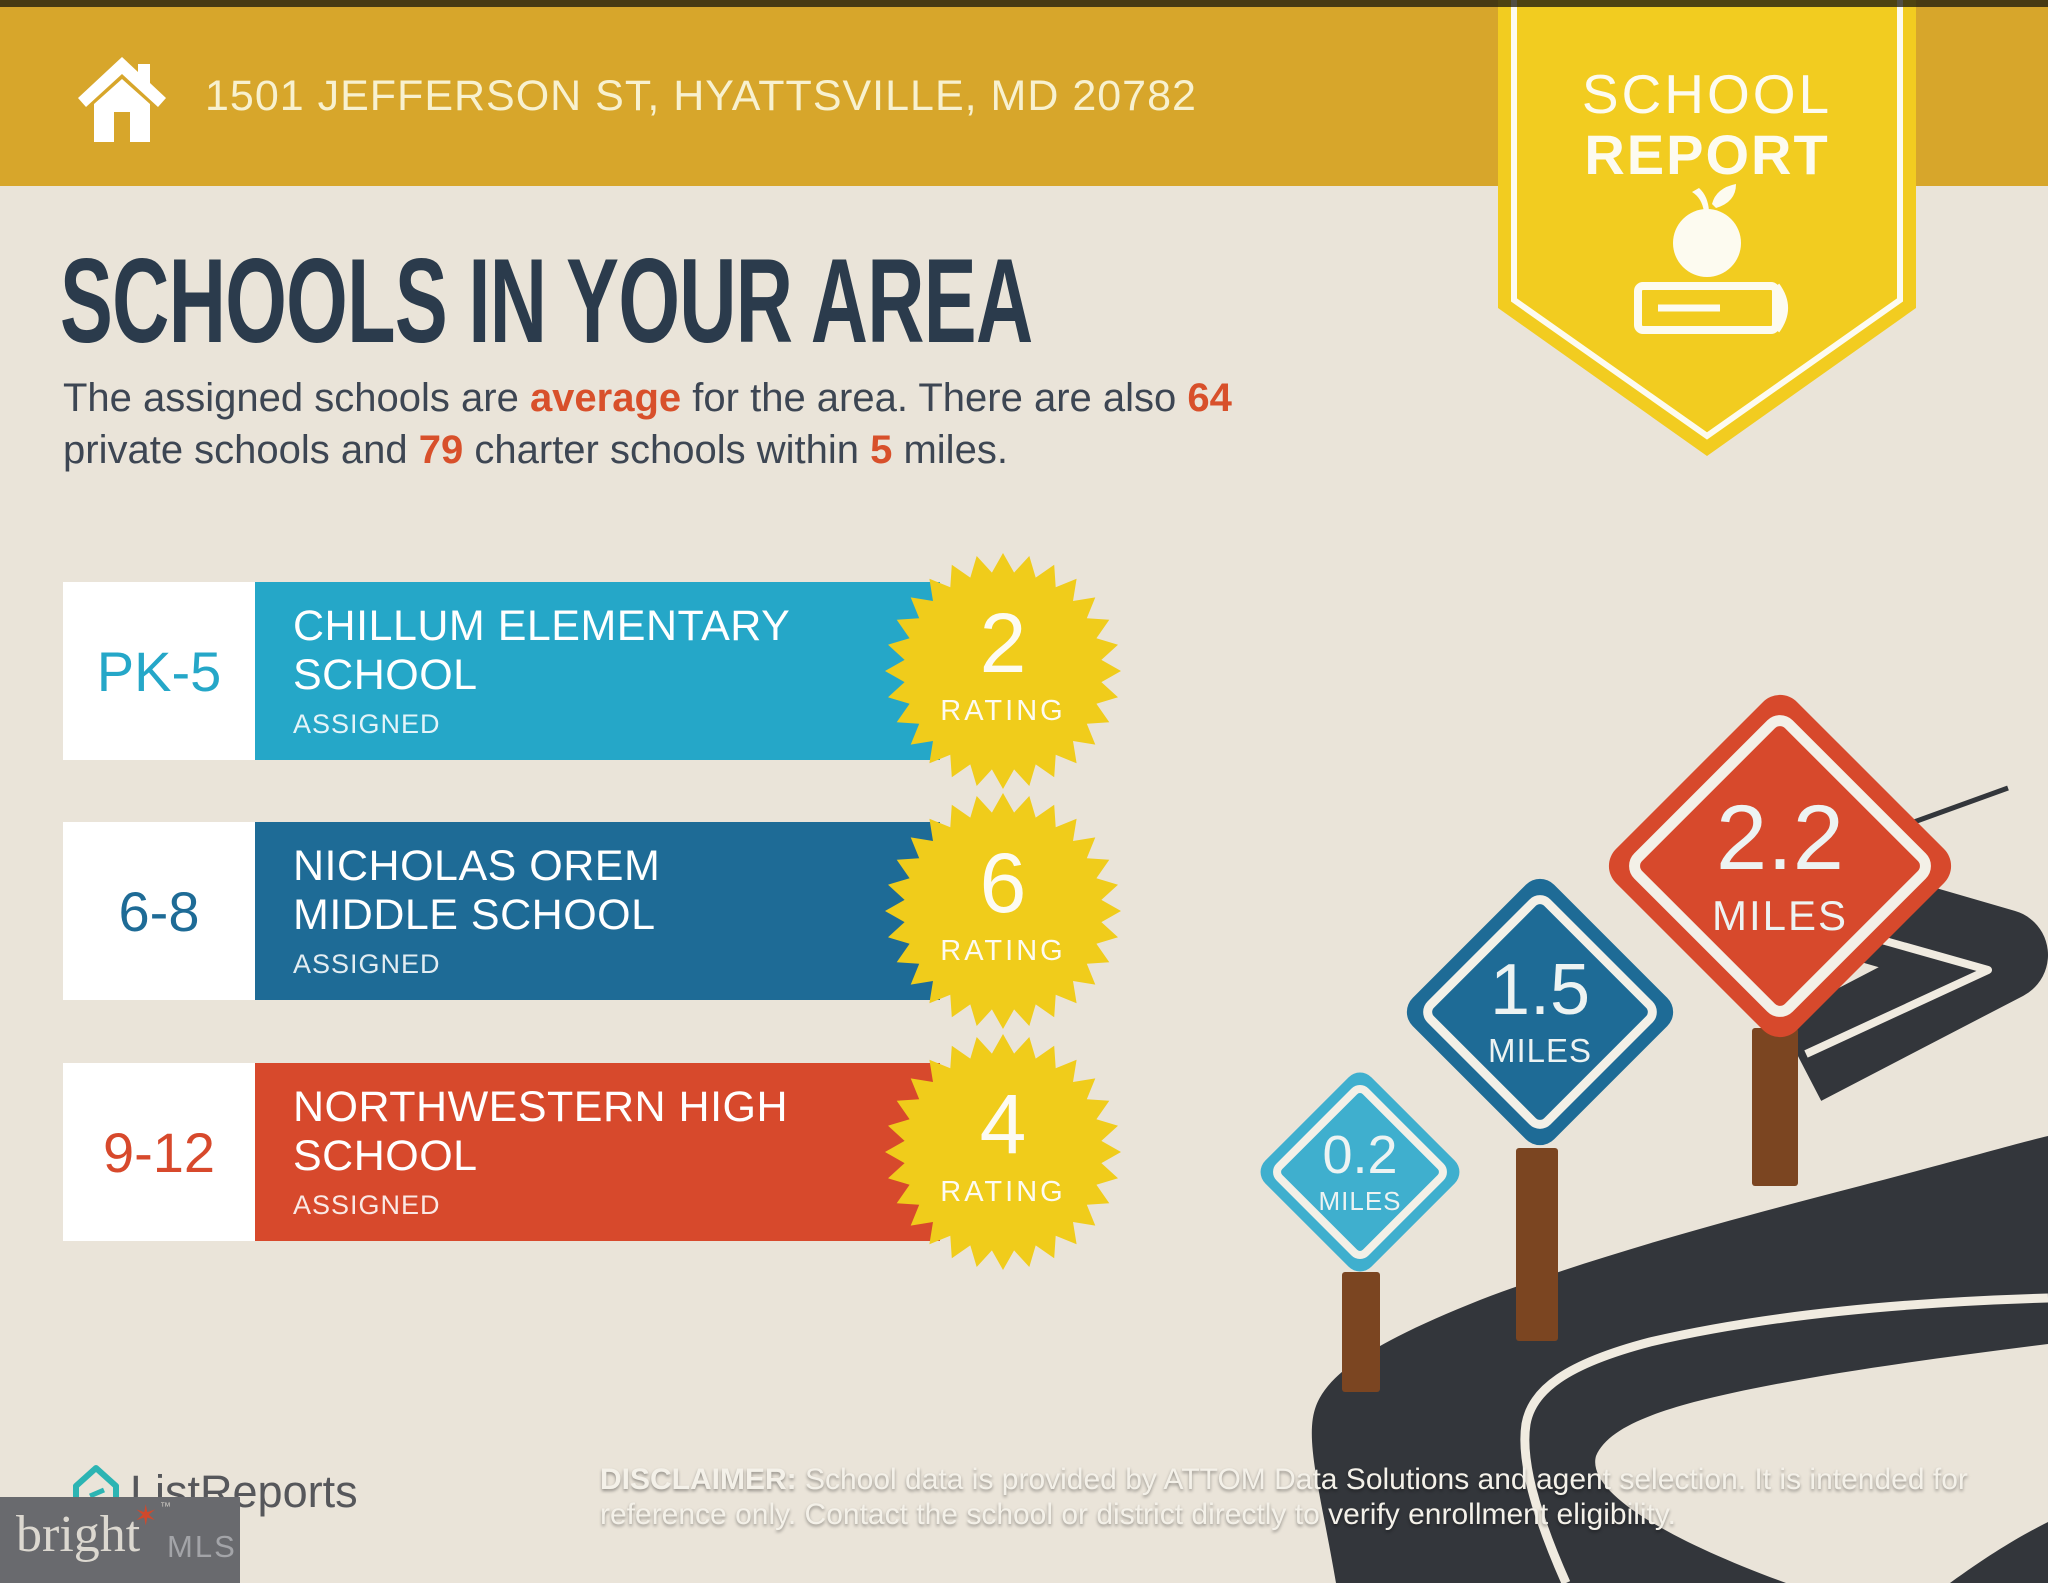 The height and width of the screenshot is (1583, 2048). I want to click on subtitle-highlight-charter-count: 79, so click(441, 450).